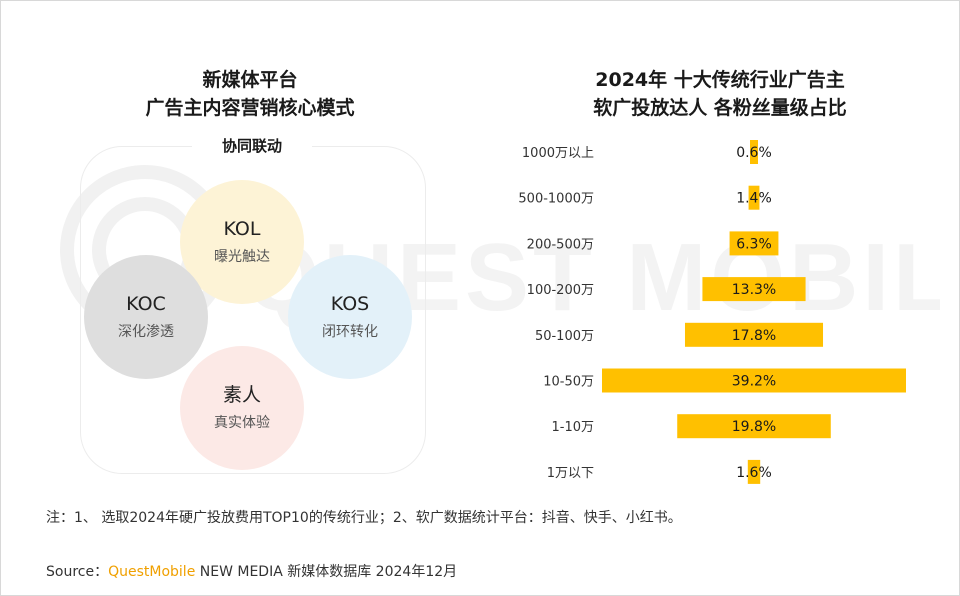 The image size is (960, 596). I want to click on kos-desc: 闭环转化, so click(350, 332).